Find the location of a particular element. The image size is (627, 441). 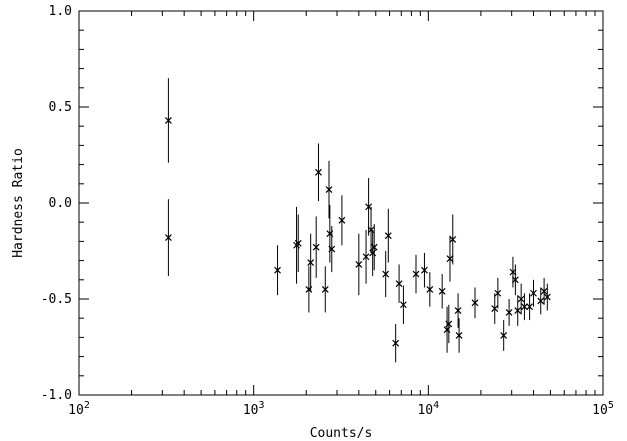

y-tick-label: -0.5 is located at coordinates (56, 299).